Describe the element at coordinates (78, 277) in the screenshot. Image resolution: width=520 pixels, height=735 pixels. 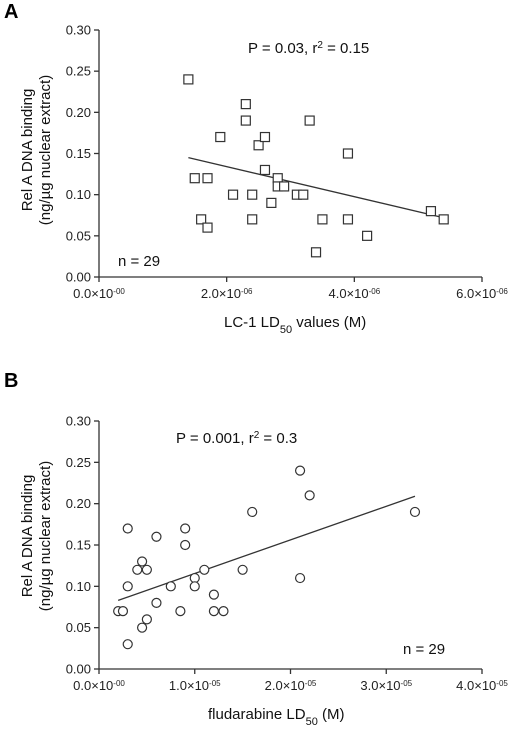
I see `panel-a-y-tick-label: 0.00` at that location.